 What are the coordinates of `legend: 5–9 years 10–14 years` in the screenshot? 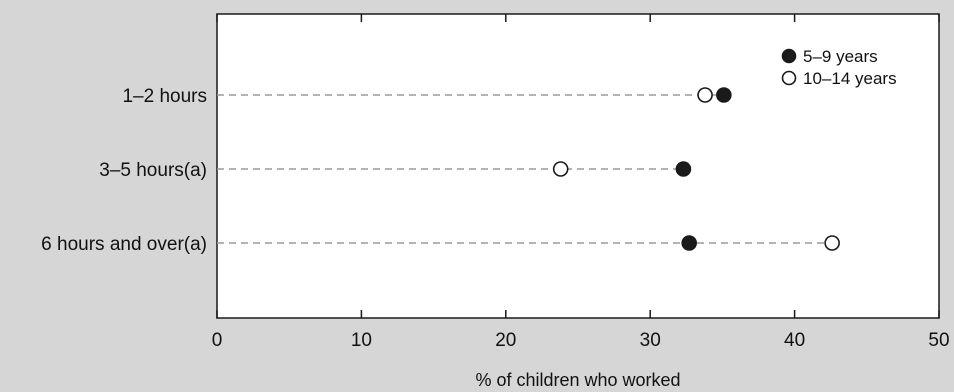 It's located at (839, 67).